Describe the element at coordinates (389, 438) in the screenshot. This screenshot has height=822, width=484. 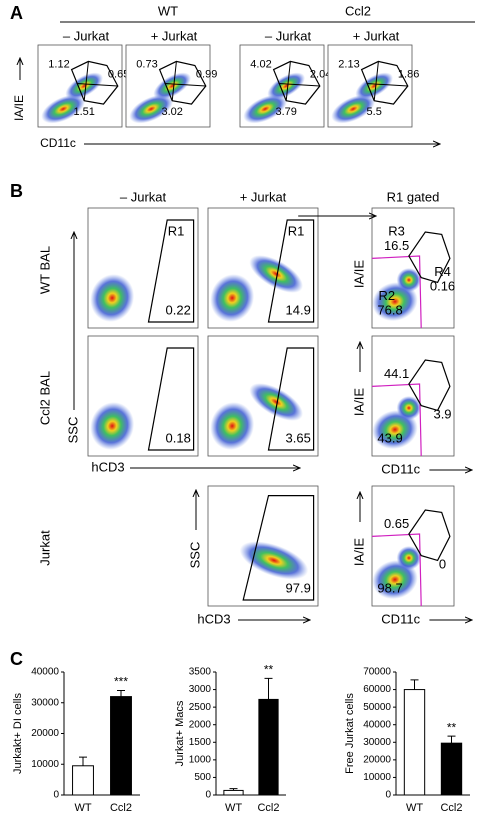
I see `gate-value: 43.9` at that location.